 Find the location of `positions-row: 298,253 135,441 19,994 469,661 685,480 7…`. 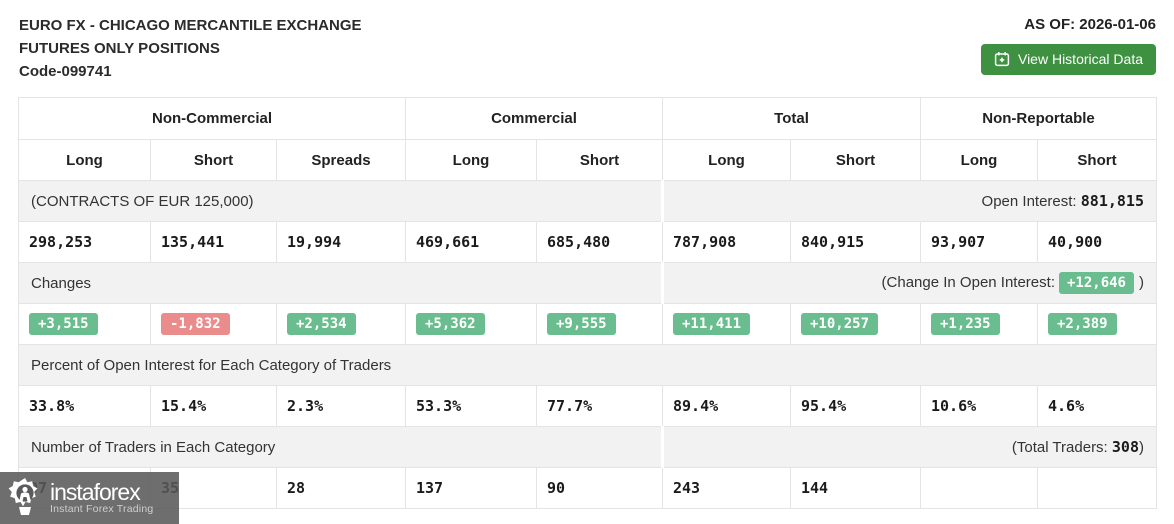

positions-row: 298,253 135,441 19,994 469,661 685,480 7… is located at coordinates (587, 242).